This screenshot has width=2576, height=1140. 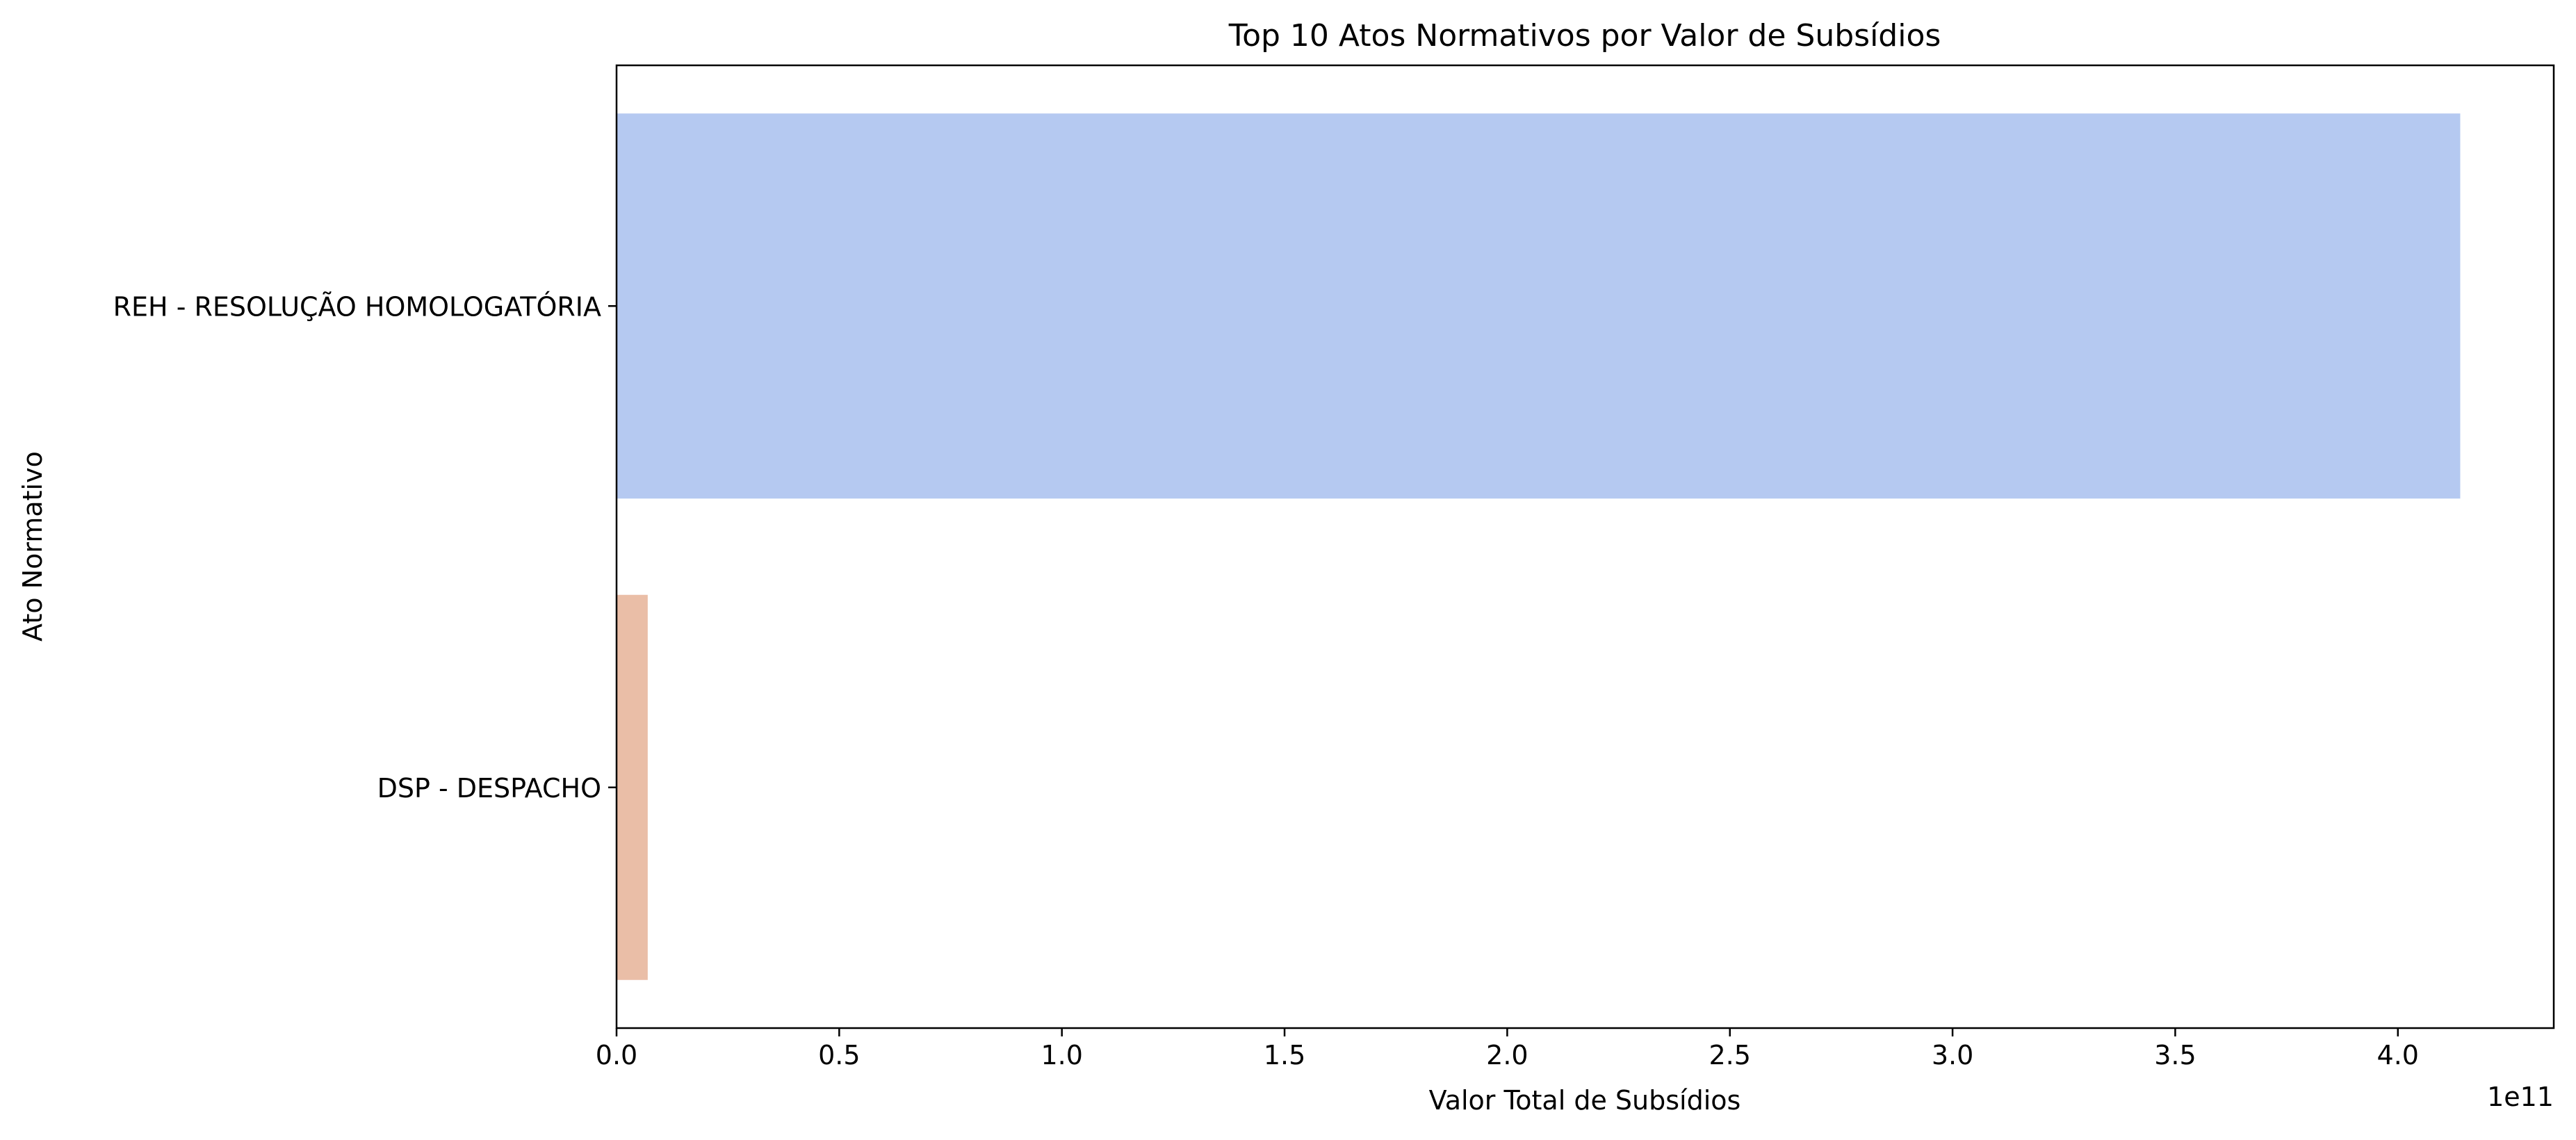 I want to click on x-tick-label: 4.0, so click(x=2398, y=1055).